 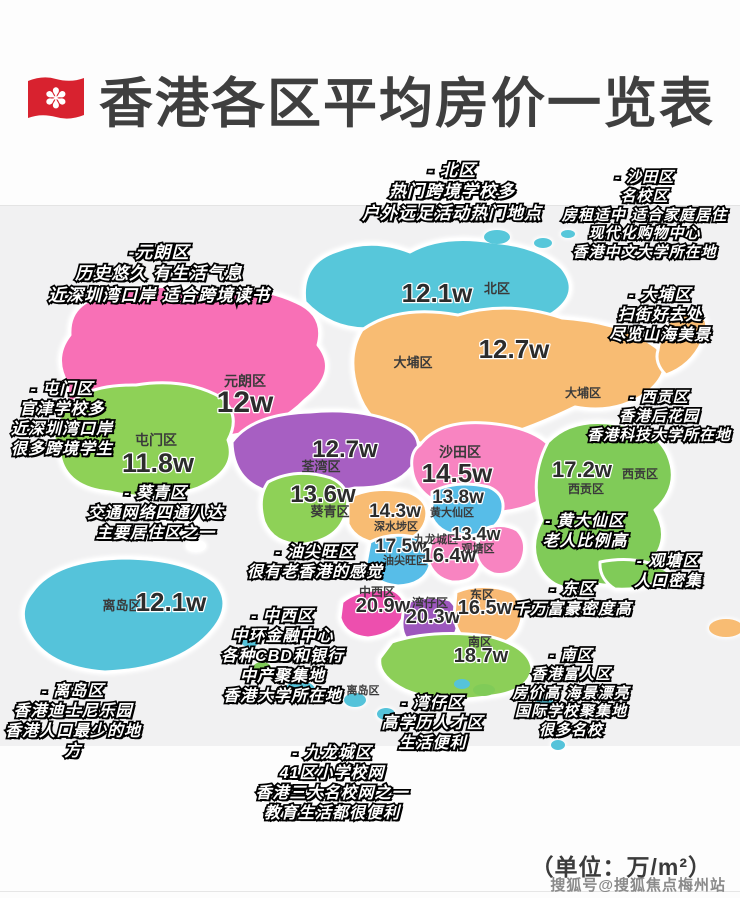 I want to click on district-label: 南区, so click(x=480, y=641).